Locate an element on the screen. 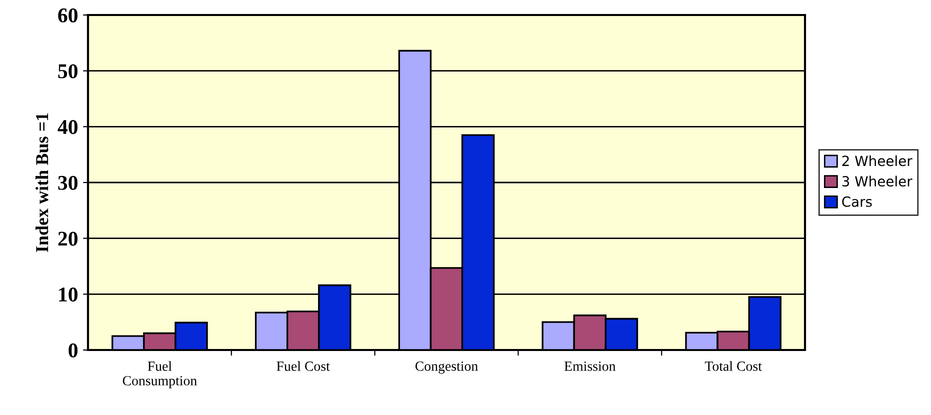 This screenshot has height=415, width=931. y-tick-label: 20 is located at coordinates (68, 239).